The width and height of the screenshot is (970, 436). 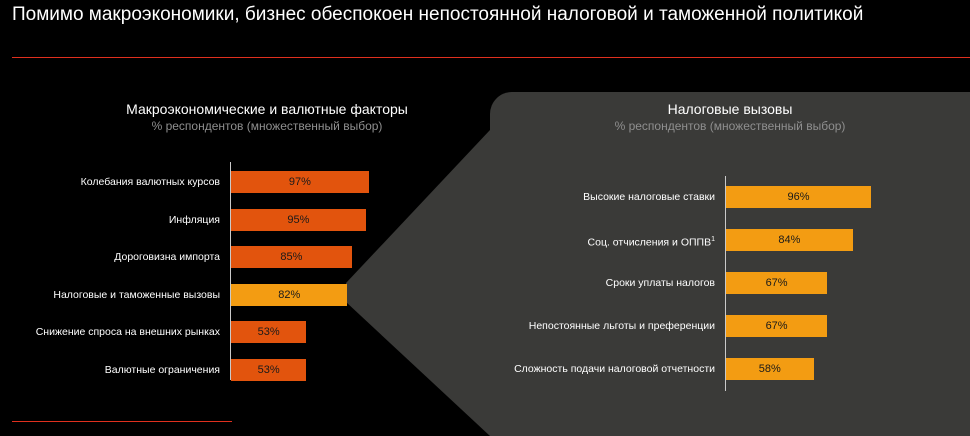 I want to click on bar-label: Непостоянные льготы и преференции, so click(x=621, y=326).